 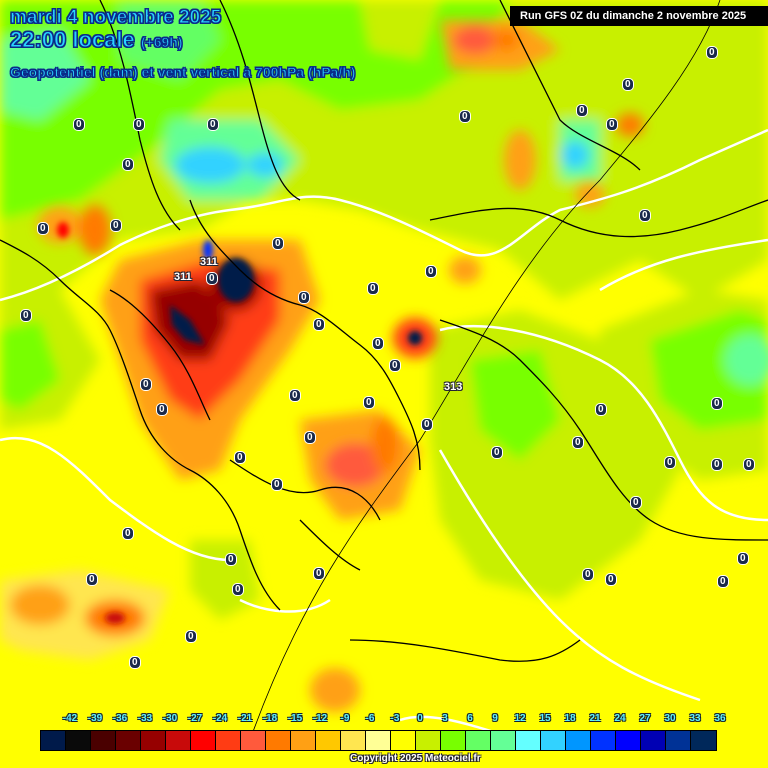 I want to click on colorbar-tick: -9, so click(x=345, y=718).